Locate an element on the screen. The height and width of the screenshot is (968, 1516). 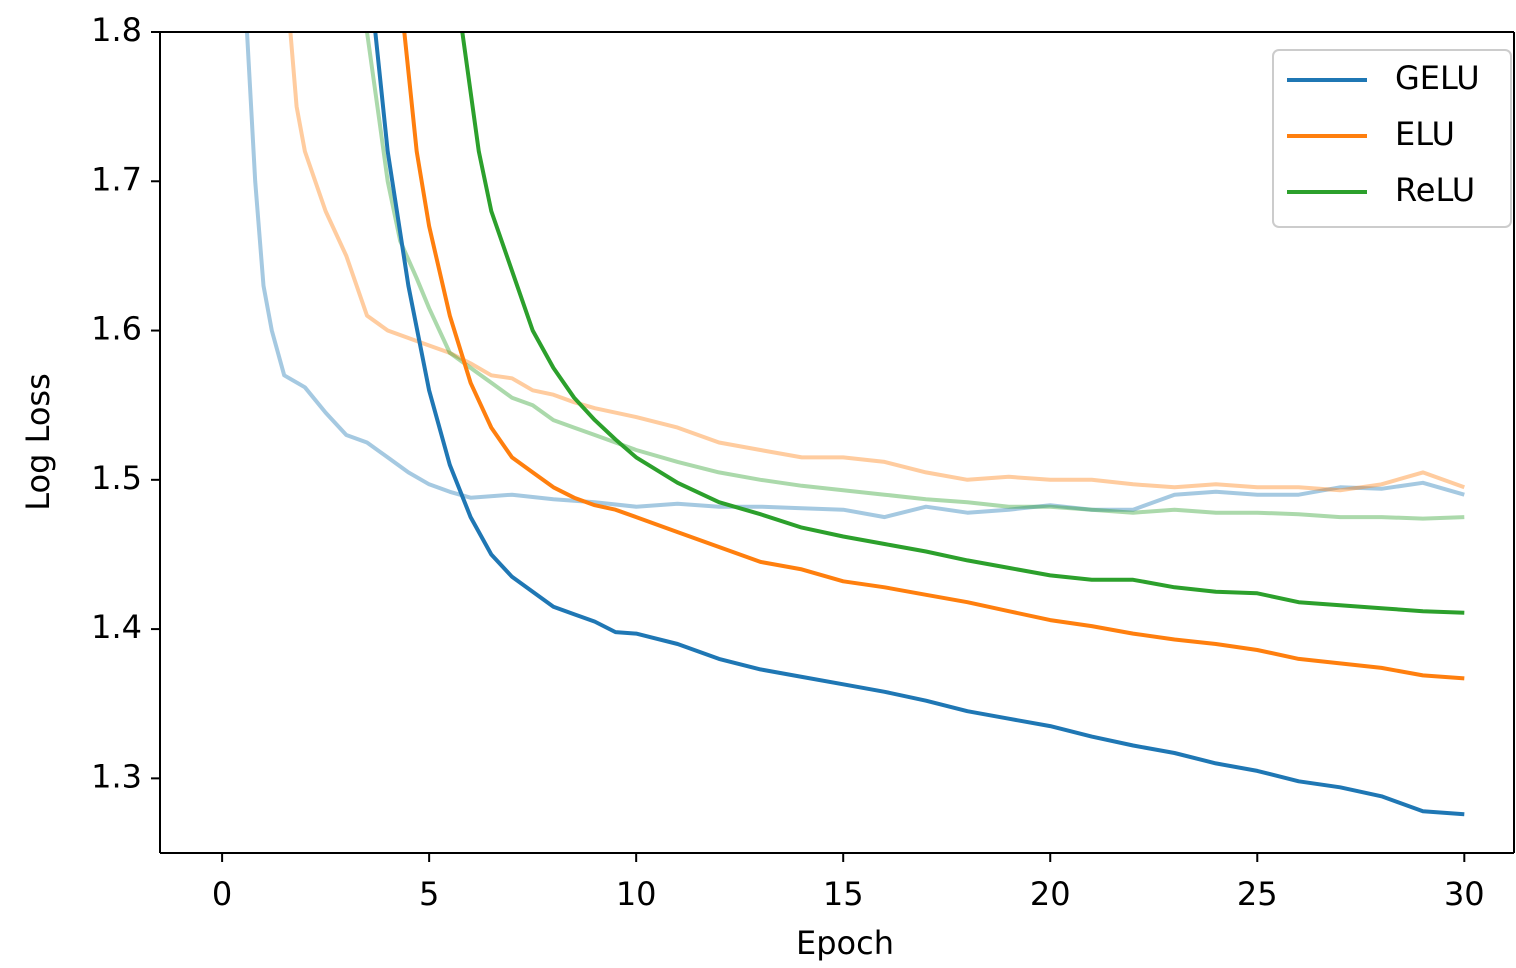
x-tick-label: 10 is located at coordinates (636, 894).